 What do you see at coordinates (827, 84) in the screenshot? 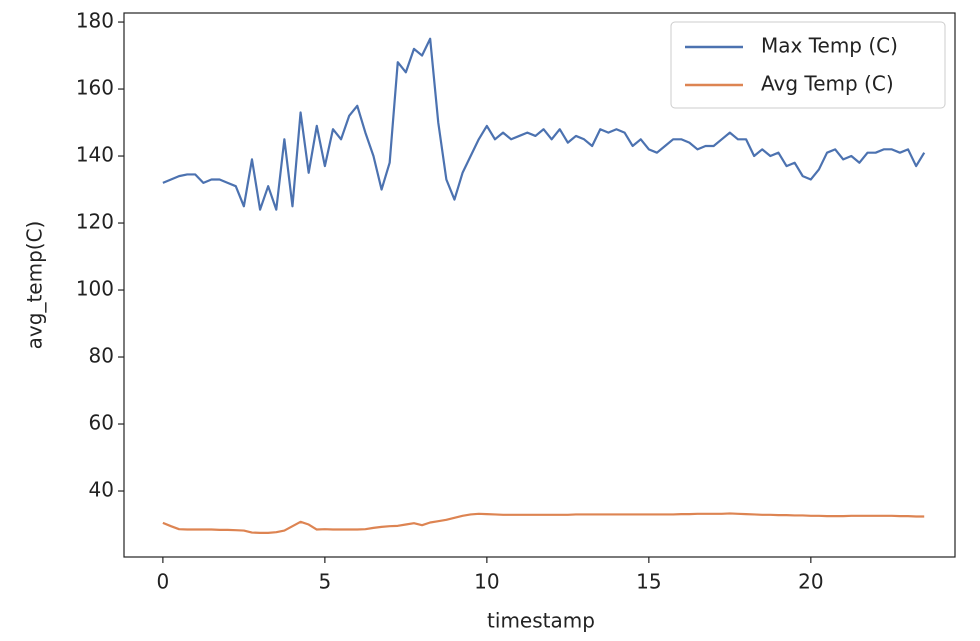
I see `legend-label: Avg Temp (C)` at bounding box center [827, 84].